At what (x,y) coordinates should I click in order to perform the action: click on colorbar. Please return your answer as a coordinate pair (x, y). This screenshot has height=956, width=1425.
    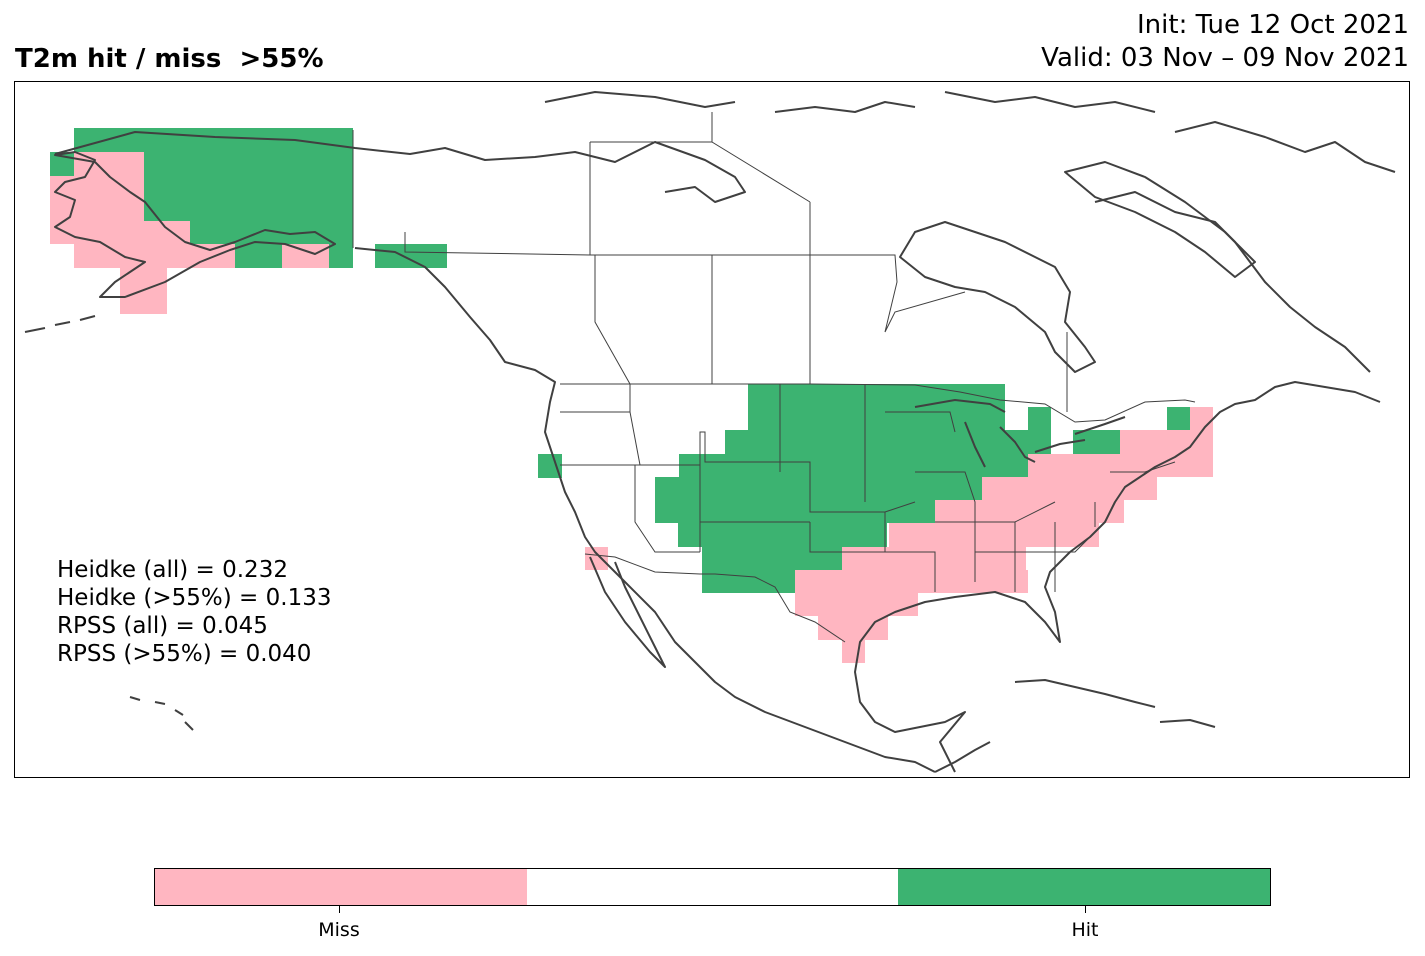
    Looking at the image, I should click on (712, 887).